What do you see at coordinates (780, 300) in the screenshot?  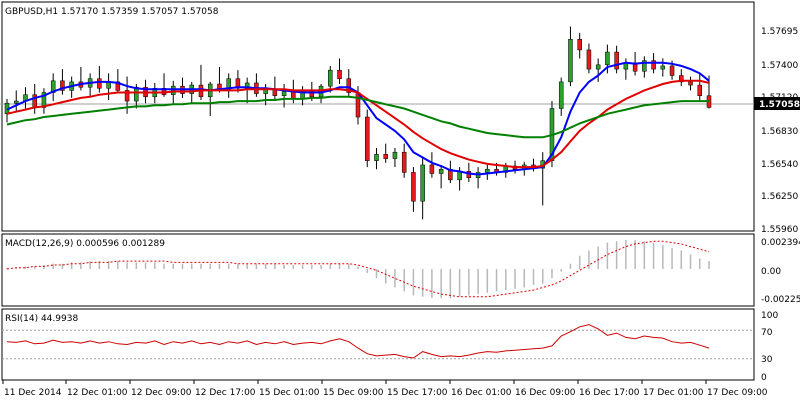 I see `macd-tick-label: -0.002253` at bounding box center [780, 300].